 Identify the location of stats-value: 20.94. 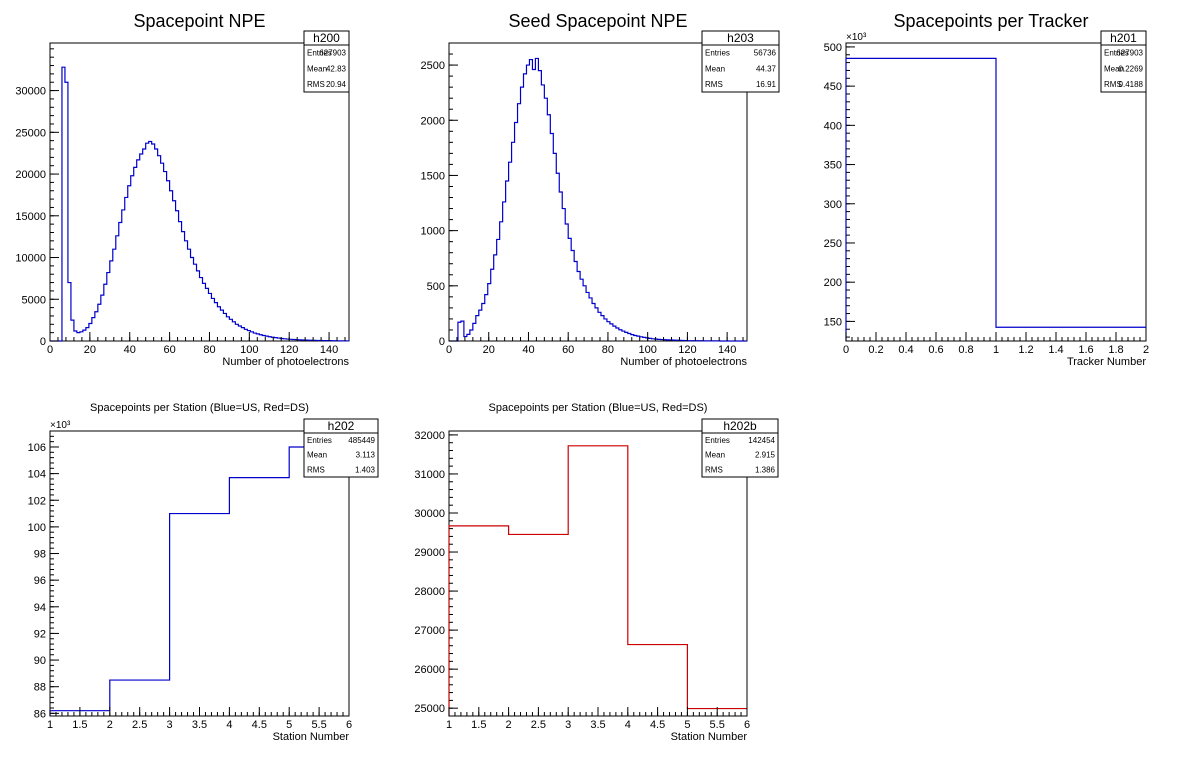
(336, 84).